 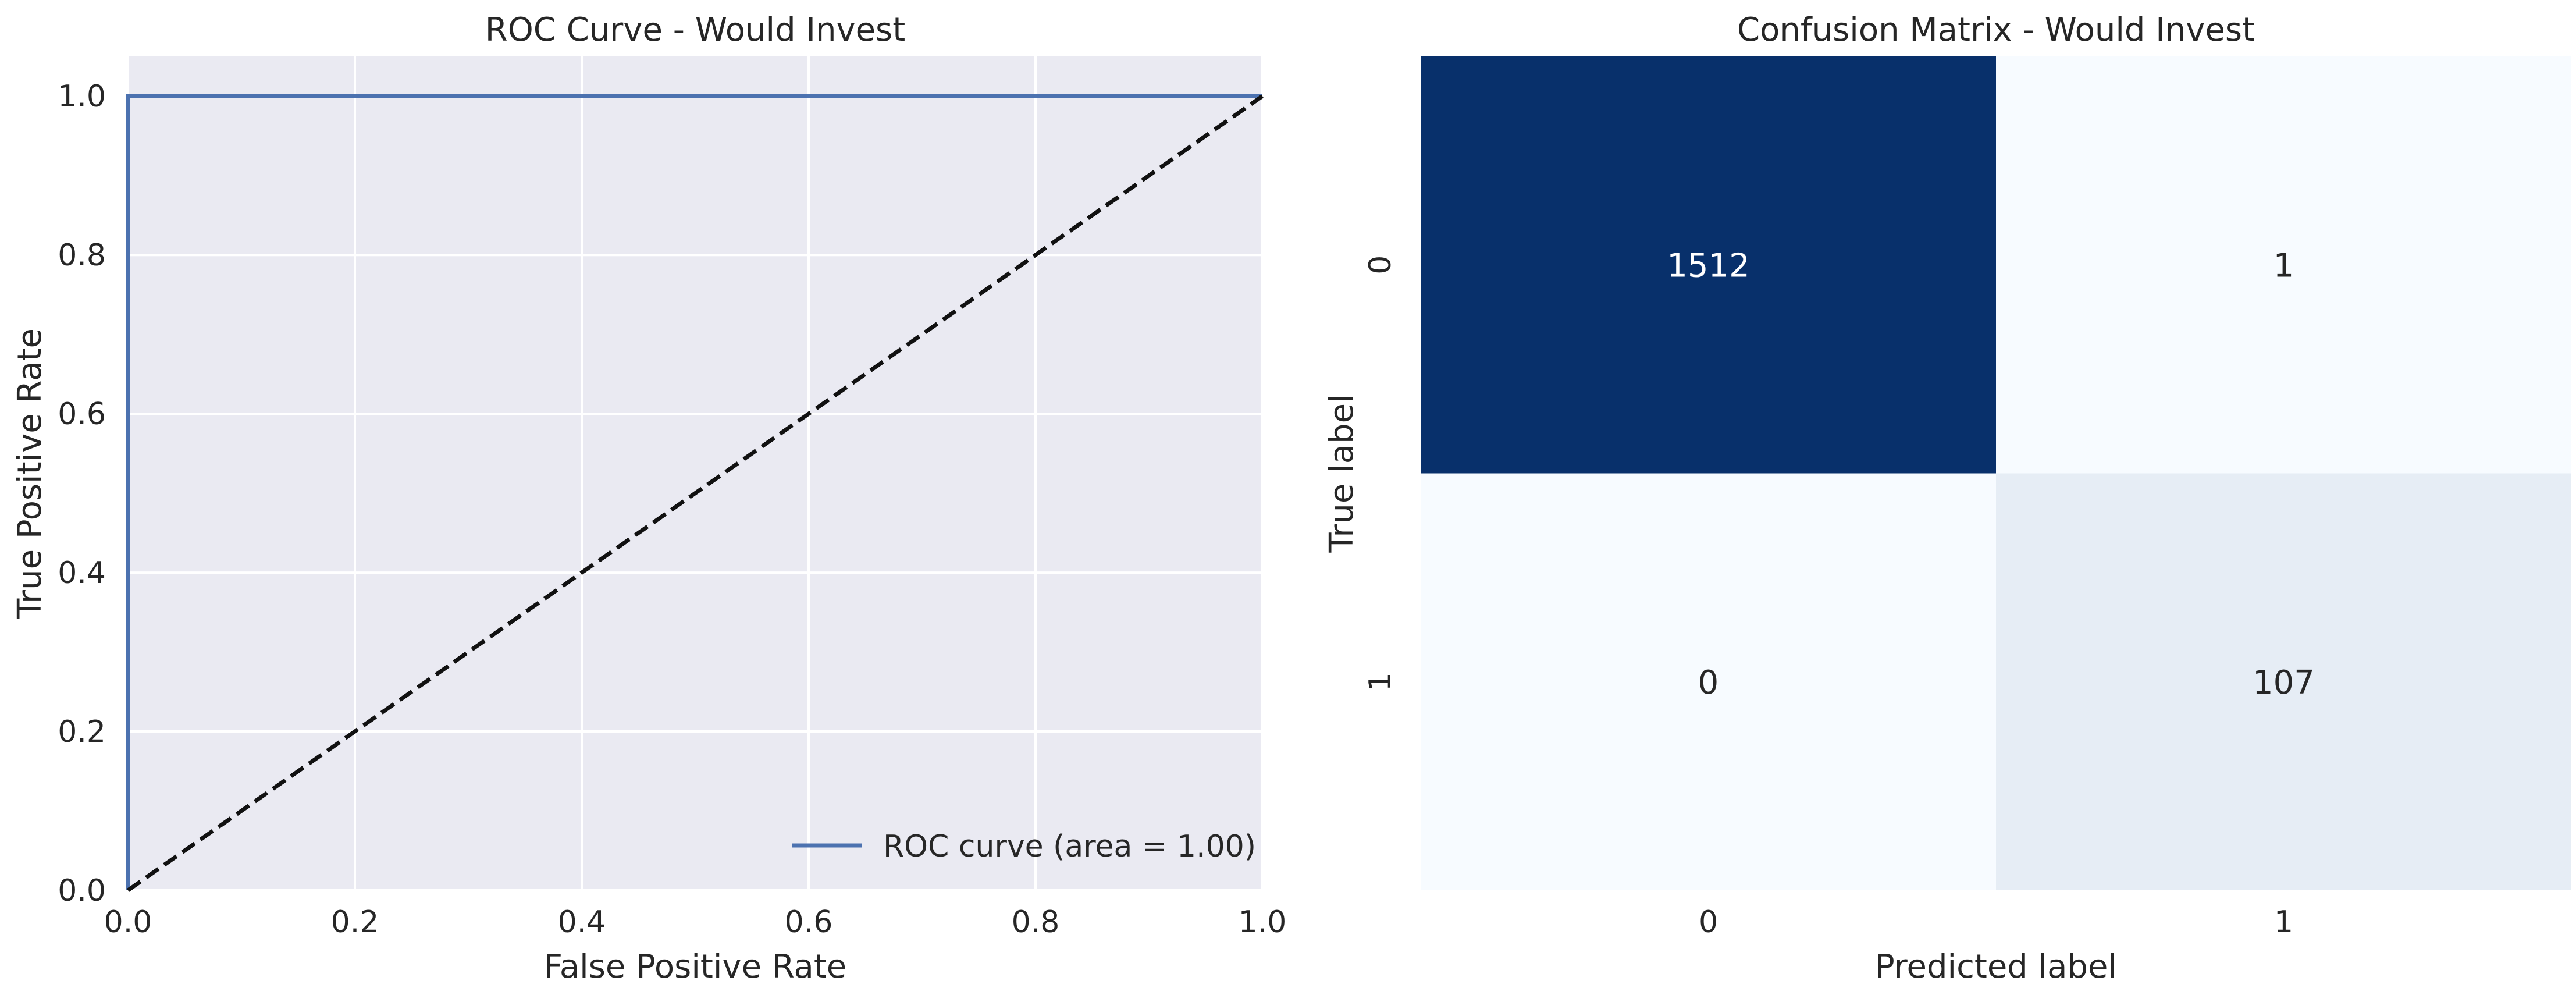 I want to click on roc-legend-label: ROC curve (area = 1.00), so click(x=1070, y=846).